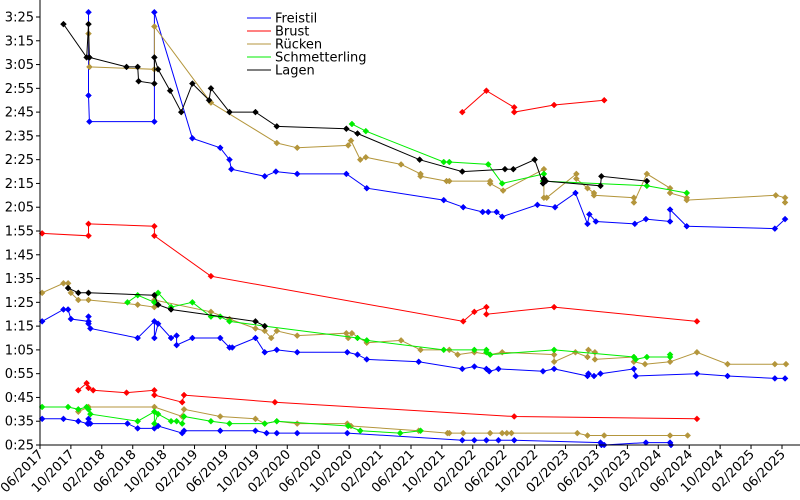 The height and width of the screenshot is (500, 800). What do you see at coordinates (295, 71) in the screenshot?
I see `legend-label: Lagen` at bounding box center [295, 71].